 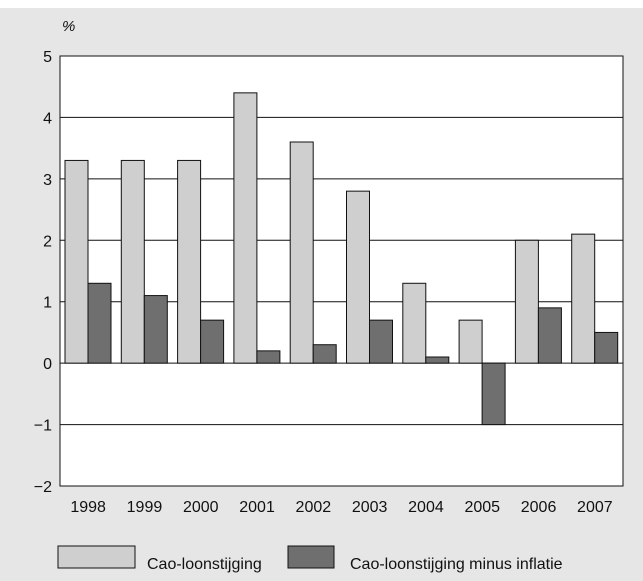 What do you see at coordinates (482, 507) in the screenshot?
I see `x-tick-label-2005: 2005` at bounding box center [482, 507].